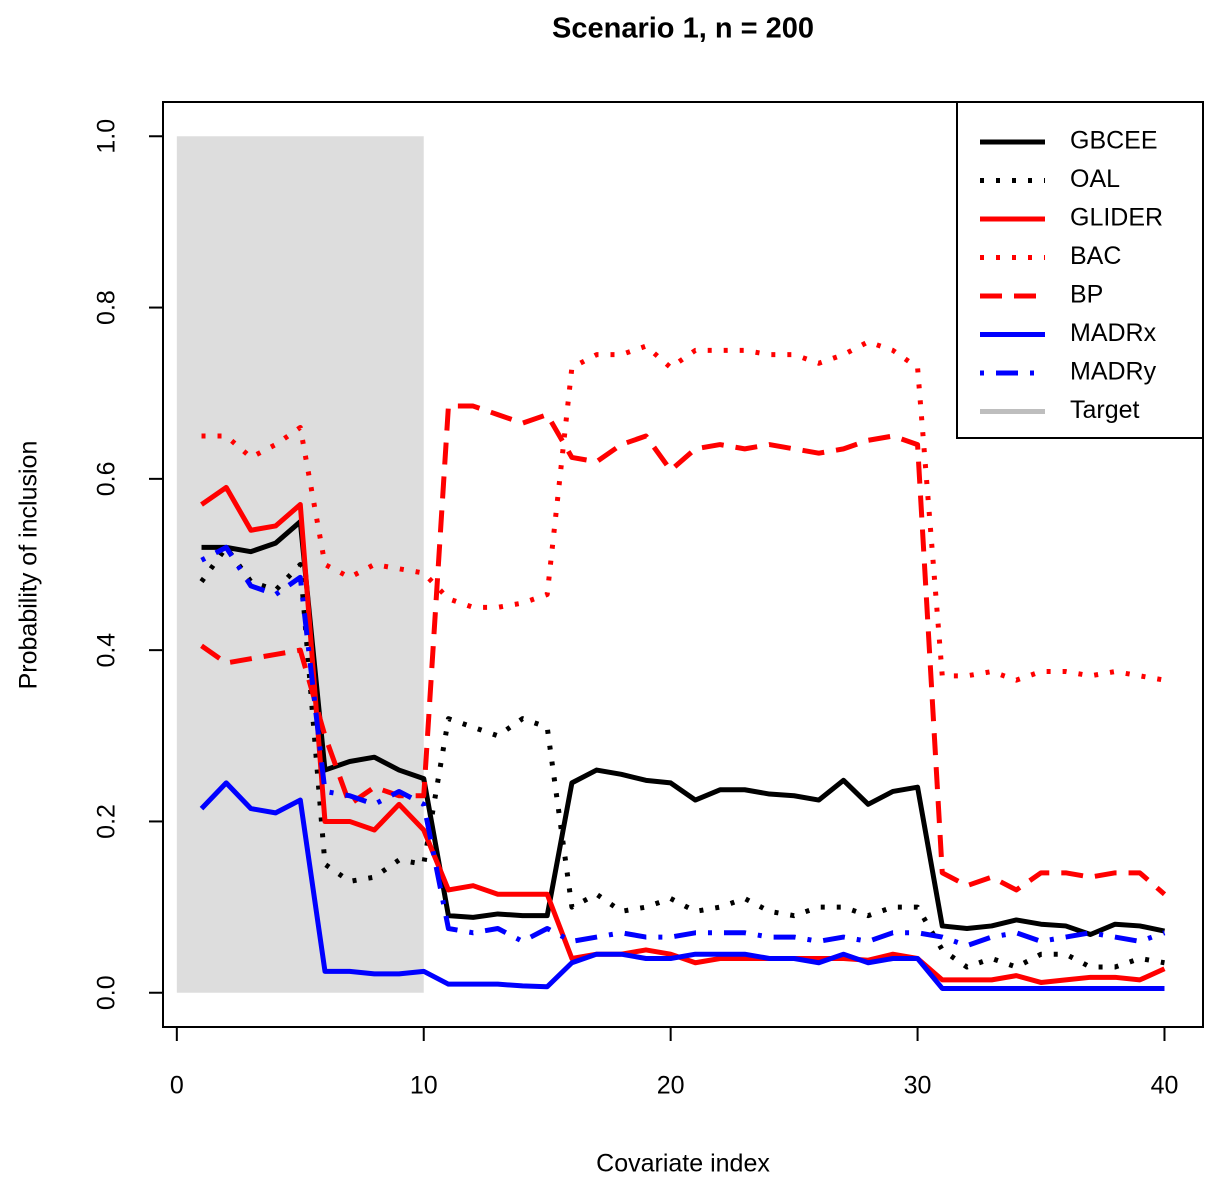 The height and width of the screenshot is (1183, 1206). What do you see at coordinates (683, 1164) in the screenshot?
I see `x-axis-label: Covariate index` at bounding box center [683, 1164].